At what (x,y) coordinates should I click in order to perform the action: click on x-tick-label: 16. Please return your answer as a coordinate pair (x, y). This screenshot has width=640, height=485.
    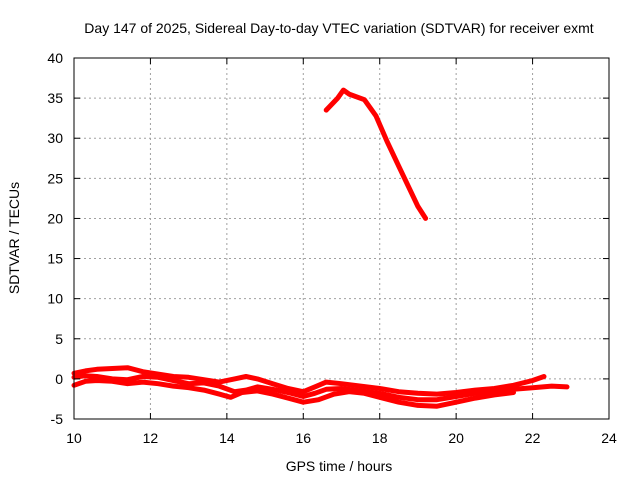
    Looking at the image, I should click on (303, 438).